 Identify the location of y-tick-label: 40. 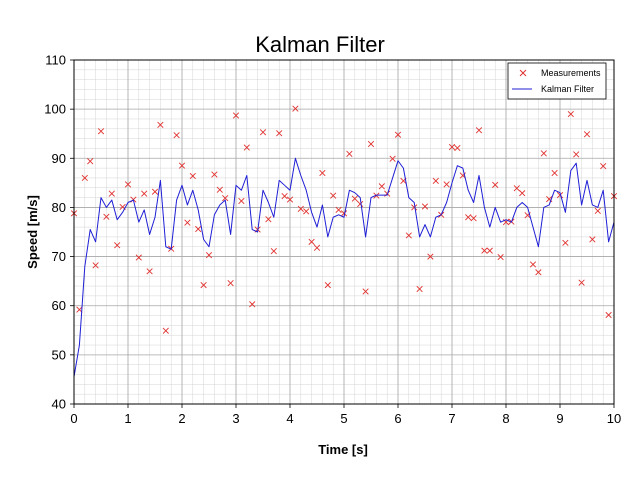
(59, 404).